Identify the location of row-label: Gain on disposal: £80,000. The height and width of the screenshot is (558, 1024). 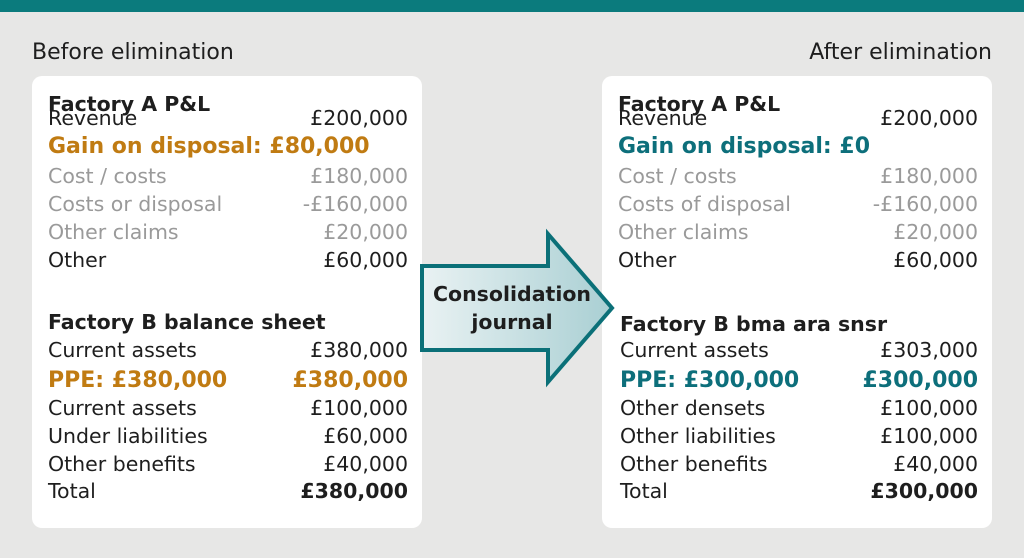
(209, 146).